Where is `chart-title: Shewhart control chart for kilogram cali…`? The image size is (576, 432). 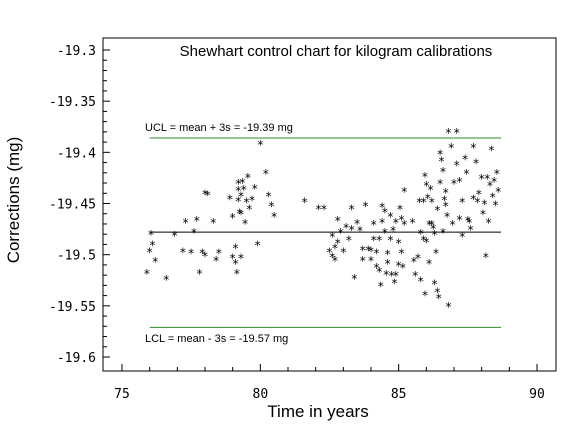
chart-title: Shewhart control chart for kilogram cali… is located at coordinates (336, 51).